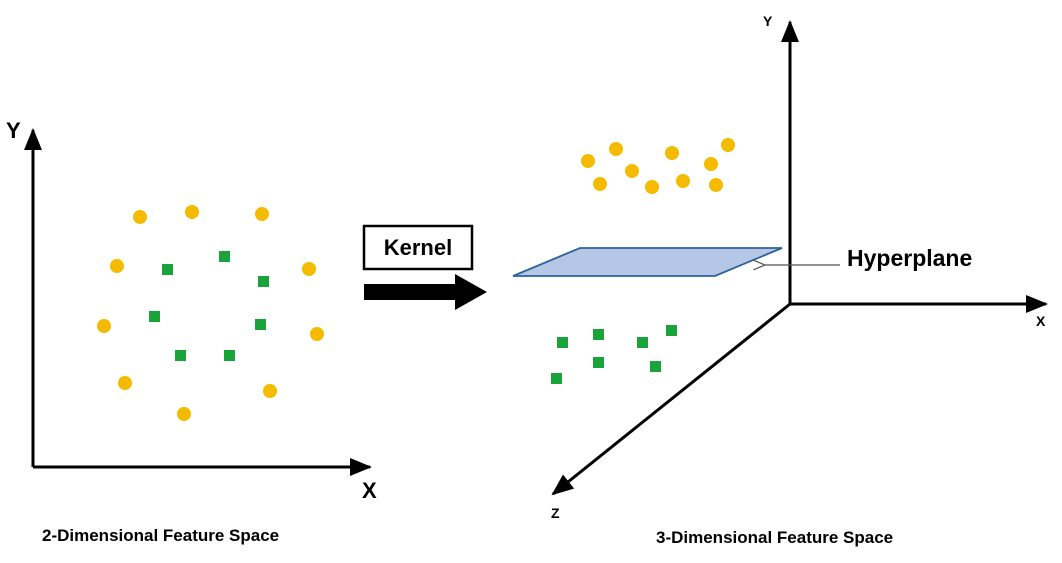 The height and width of the screenshot is (563, 1062). What do you see at coordinates (671, 399) in the screenshot?
I see `right-z-axis` at bounding box center [671, 399].